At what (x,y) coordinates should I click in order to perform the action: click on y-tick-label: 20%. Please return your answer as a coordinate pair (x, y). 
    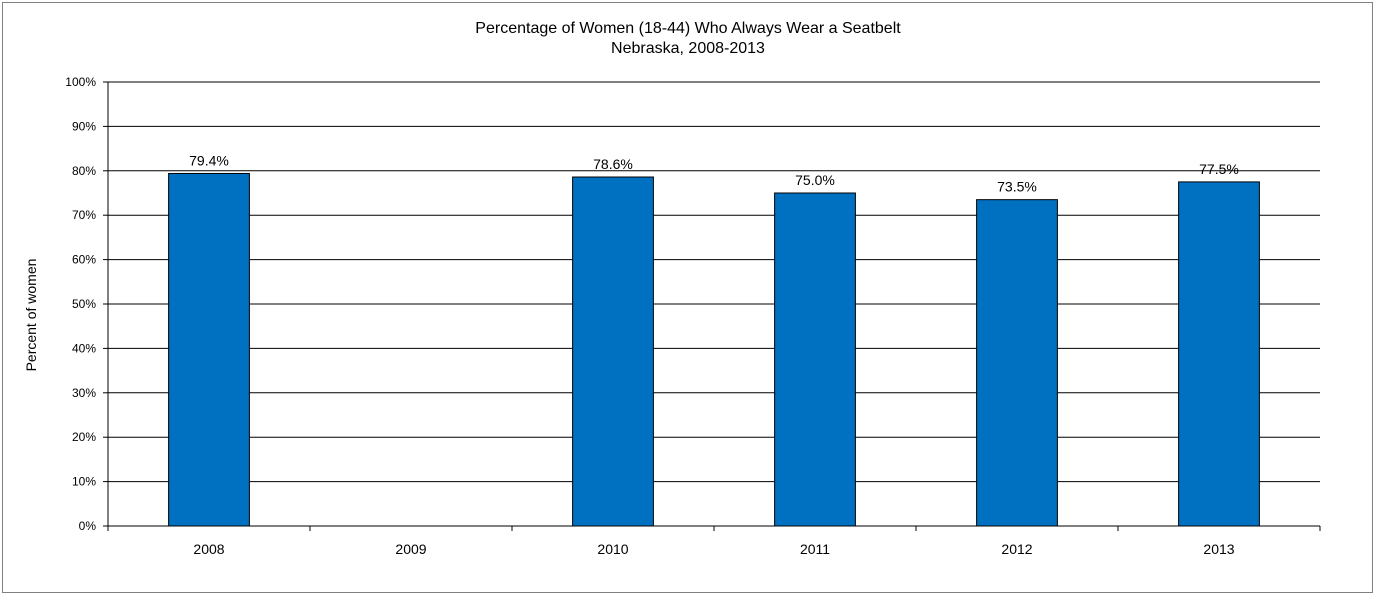
    Looking at the image, I should click on (84, 437).